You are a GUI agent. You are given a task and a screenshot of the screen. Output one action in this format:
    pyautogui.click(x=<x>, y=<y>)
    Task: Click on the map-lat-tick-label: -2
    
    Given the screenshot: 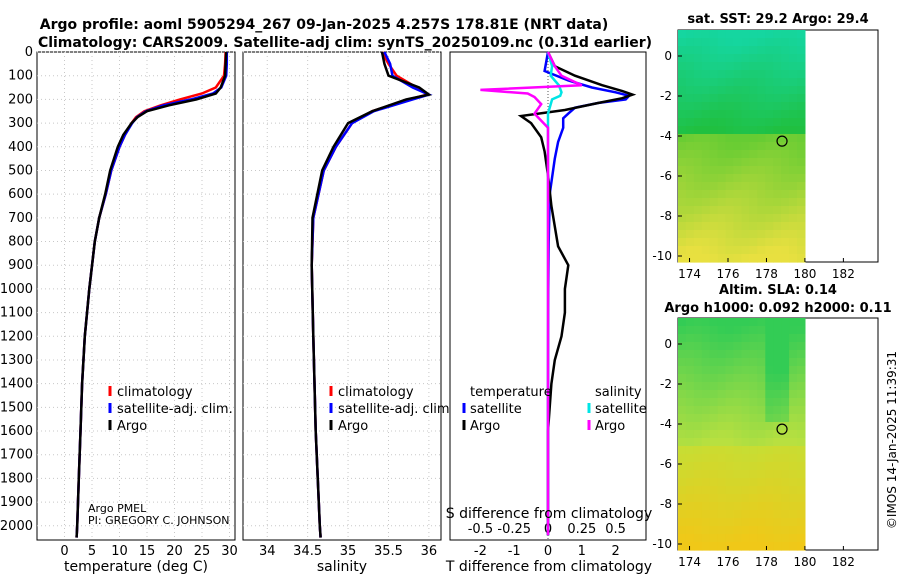 What is the action you would take?
    pyautogui.click(x=666, y=384)
    